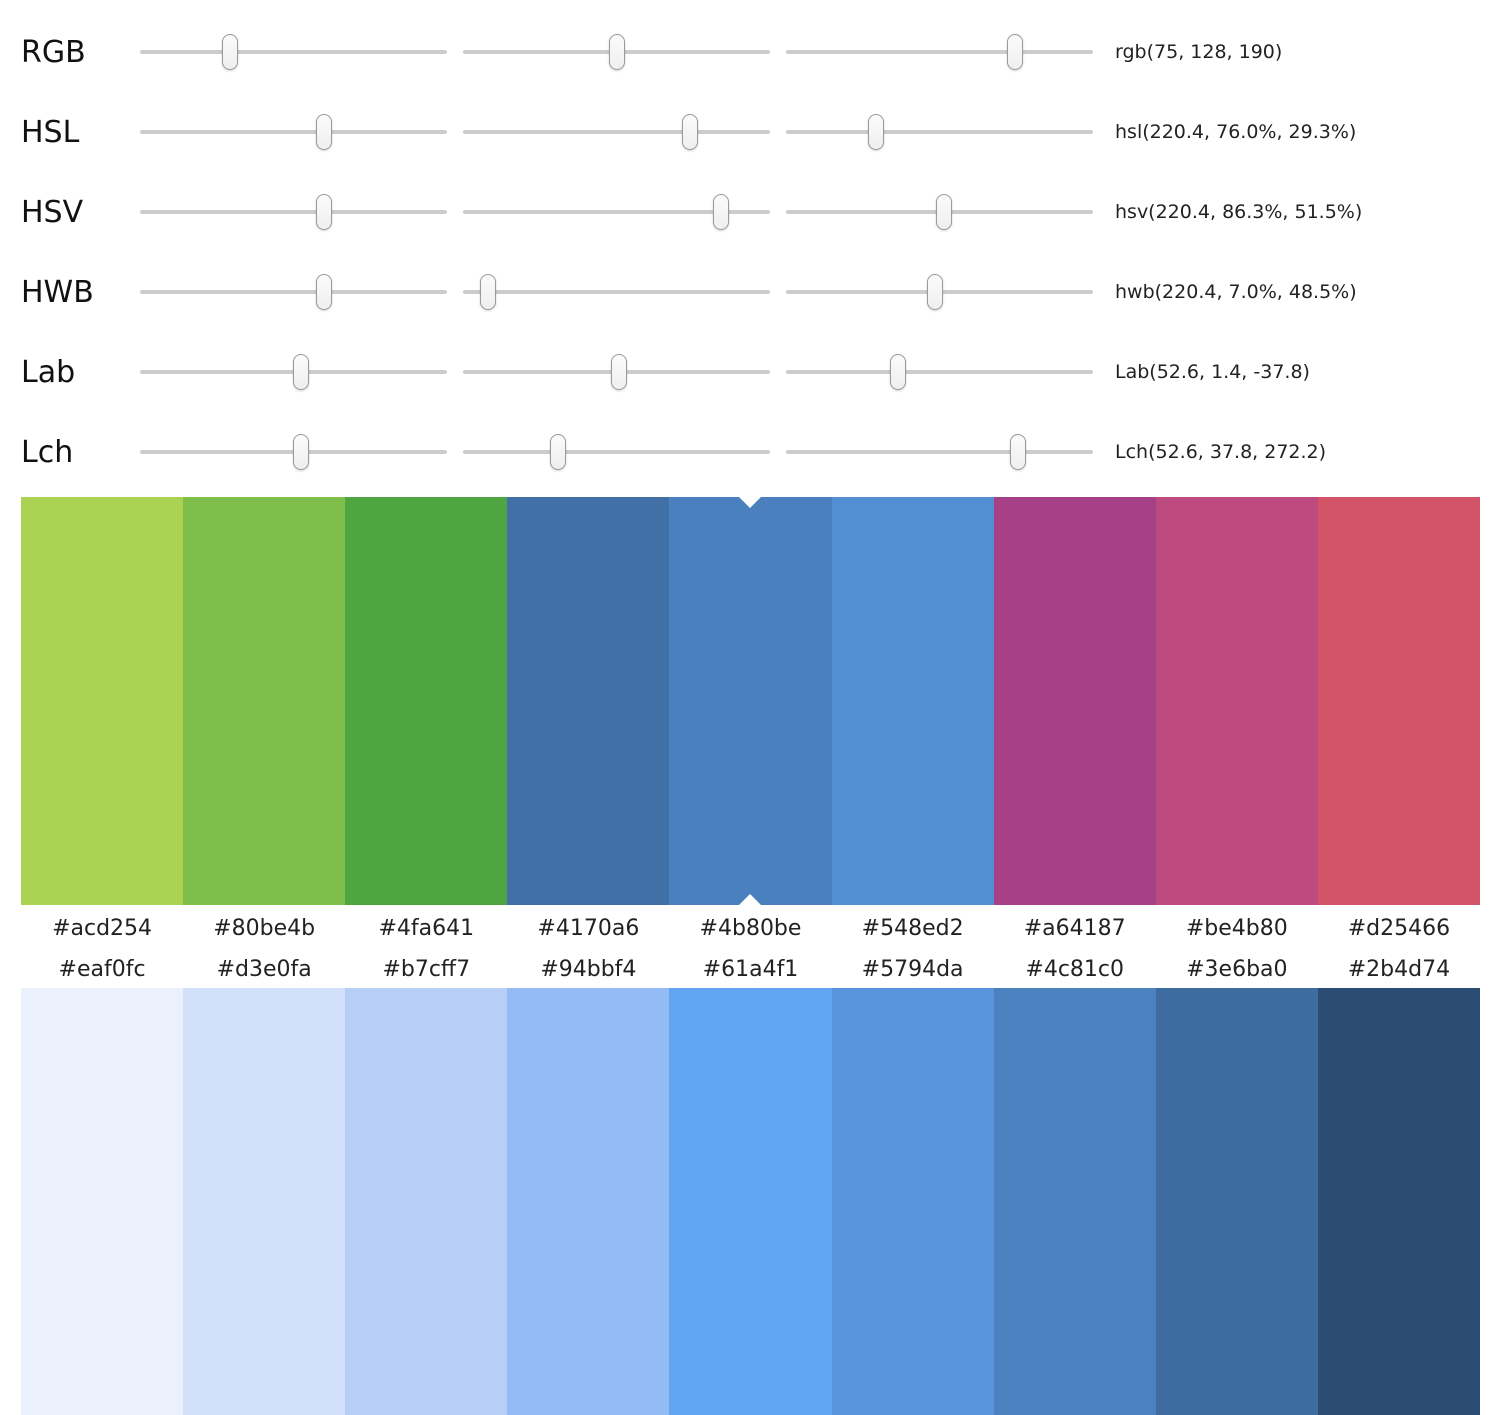 This screenshot has height=1415, width=1501. What do you see at coordinates (102, 928) in the screenshot?
I see `swatch-hex-label: #acd254` at bounding box center [102, 928].